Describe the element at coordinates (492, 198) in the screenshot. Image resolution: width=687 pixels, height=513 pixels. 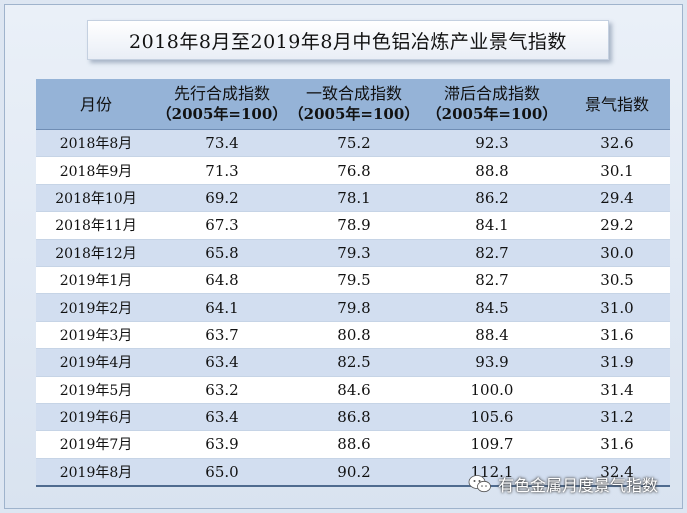
I see `cell-lagging: 86.2` at that location.